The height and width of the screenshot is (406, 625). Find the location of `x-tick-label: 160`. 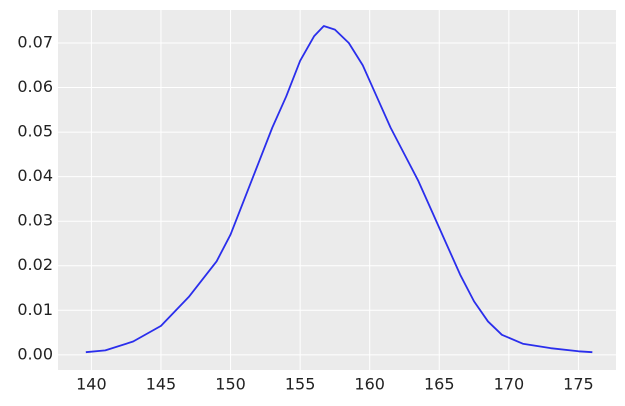

x-tick-label: 160 is located at coordinates (369, 384).